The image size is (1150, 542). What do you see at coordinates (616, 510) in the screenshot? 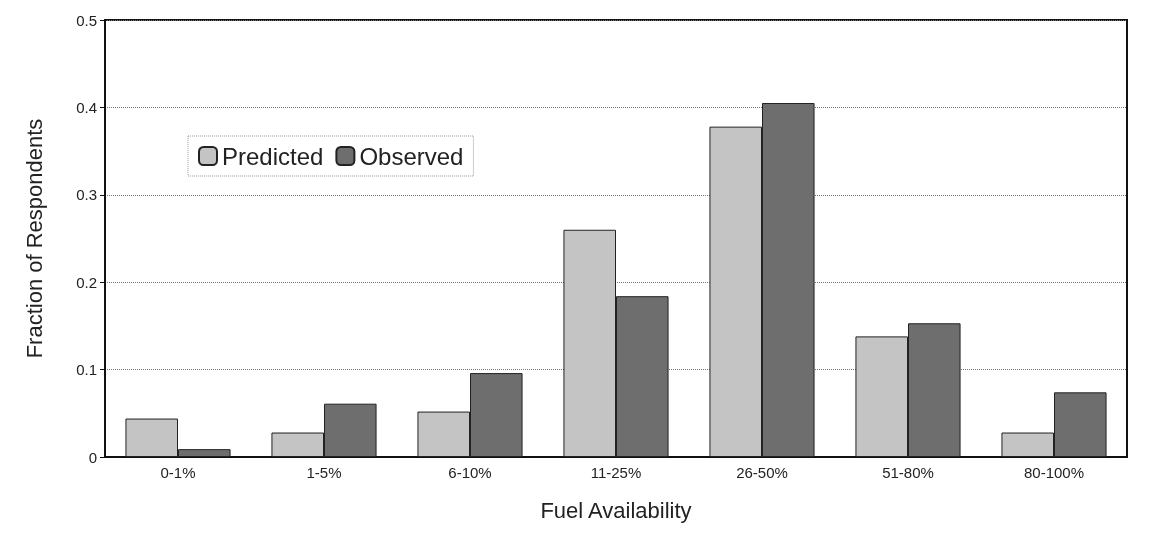
I see `x-axis-title: Fuel Availability` at bounding box center [616, 510].